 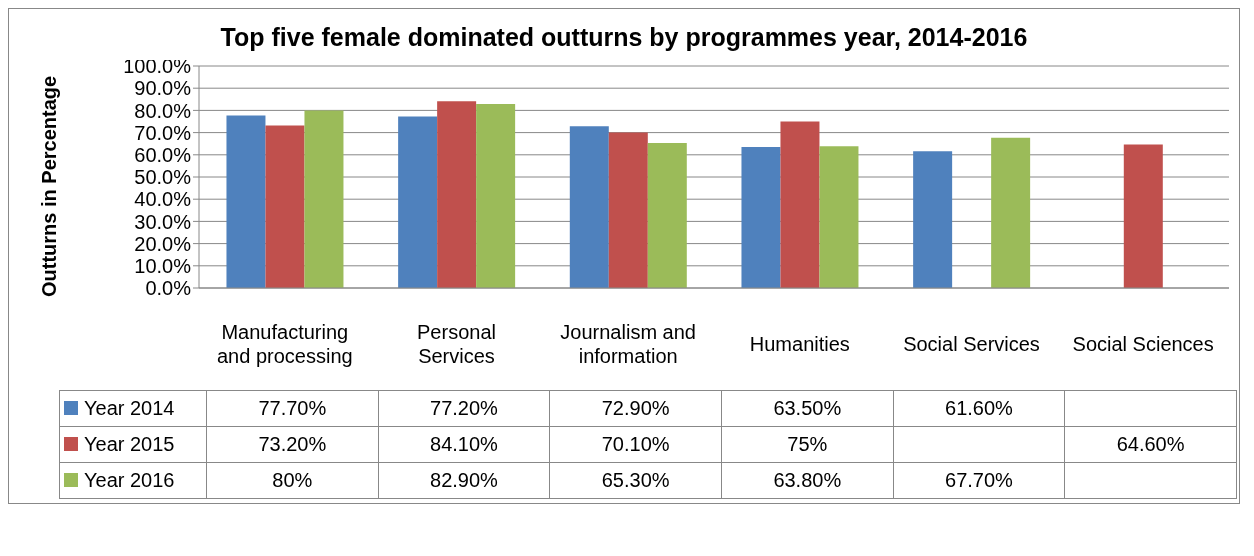 What do you see at coordinates (133, 408) in the screenshot?
I see `legend-label: Year 2014` at bounding box center [133, 408].